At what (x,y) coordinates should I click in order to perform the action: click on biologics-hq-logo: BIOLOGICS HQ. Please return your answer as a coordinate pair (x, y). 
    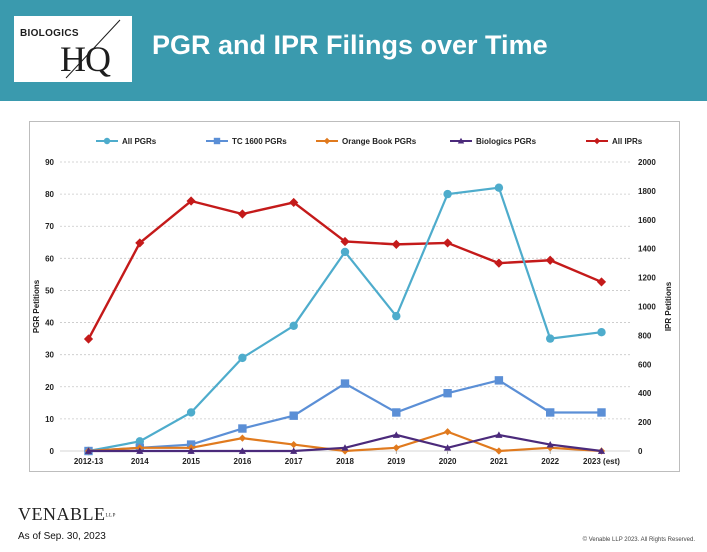
    Looking at the image, I should click on (73, 49).